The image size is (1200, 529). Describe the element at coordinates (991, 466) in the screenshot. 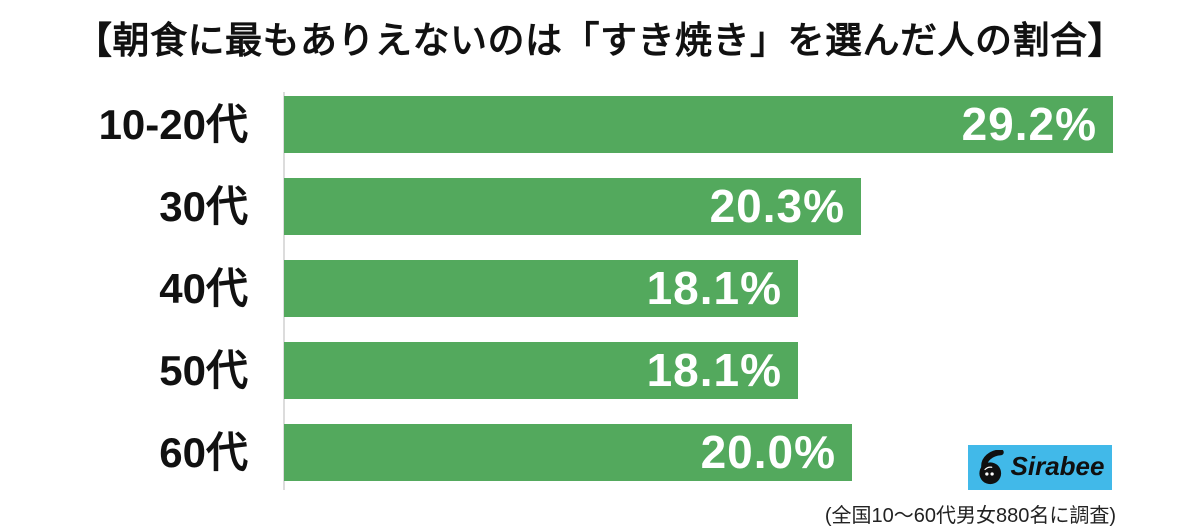

I see `sirabee-mark-icon` at that location.